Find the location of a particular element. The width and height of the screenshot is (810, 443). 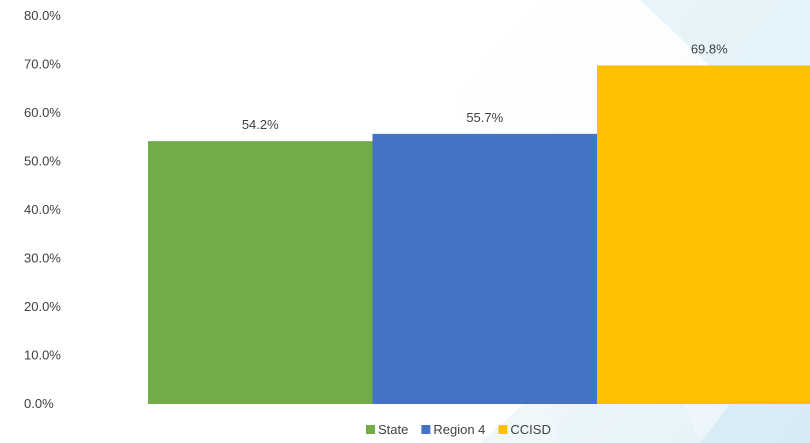

y-tick-label: 30.0% is located at coordinates (42, 258).